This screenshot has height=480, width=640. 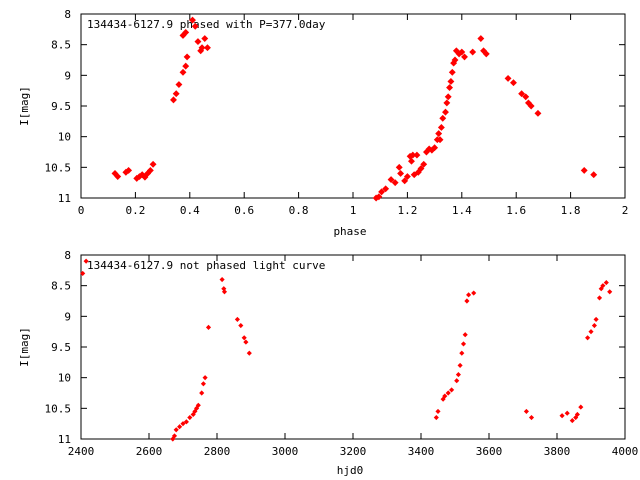 I want to click on x-tick-label: 1.6, so click(x=516, y=210).